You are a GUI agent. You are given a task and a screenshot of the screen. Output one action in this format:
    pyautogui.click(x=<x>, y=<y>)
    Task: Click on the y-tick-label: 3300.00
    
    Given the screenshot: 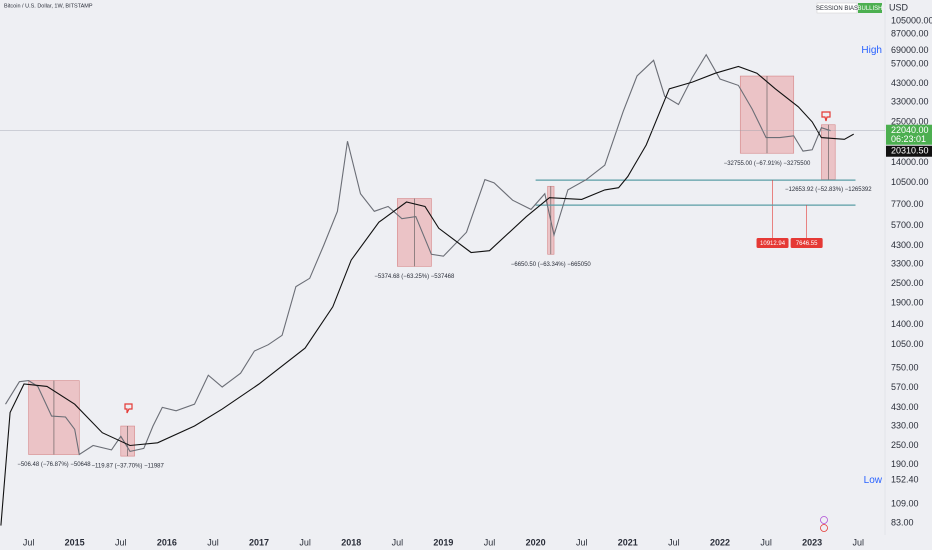 What is the action you would take?
    pyautogui.click(x=907, y=264)
    